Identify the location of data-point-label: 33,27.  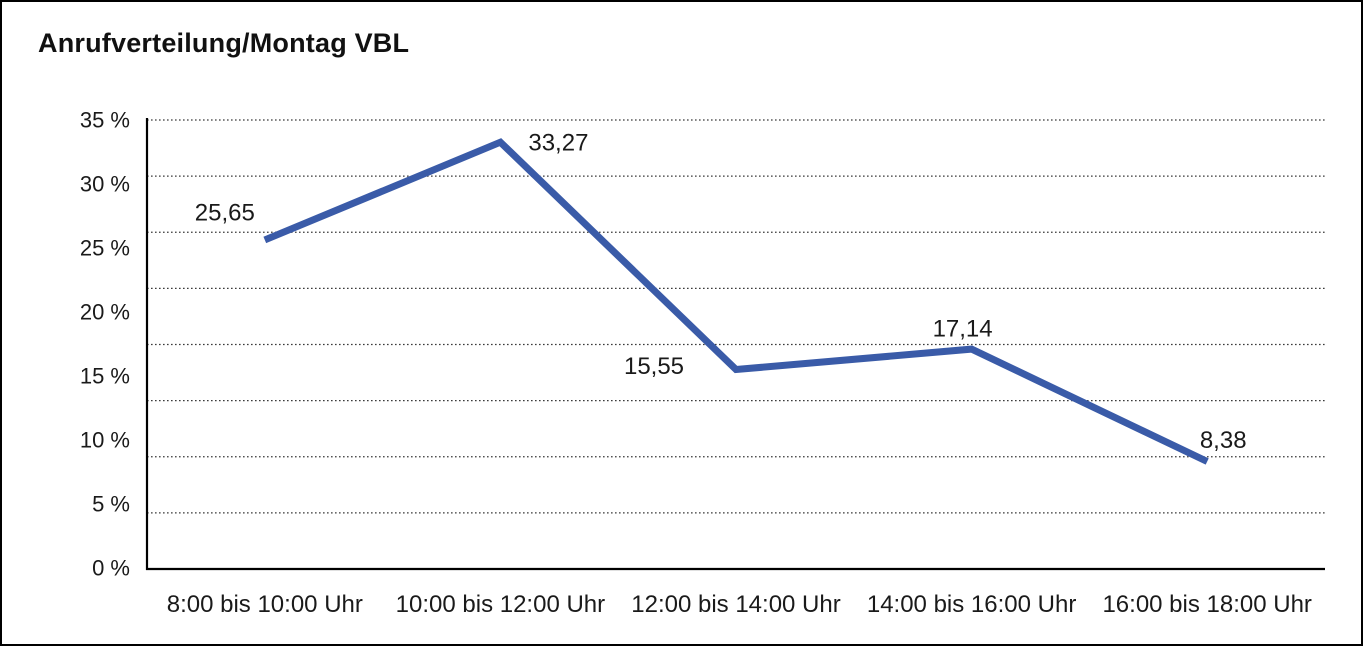
(558, 143).